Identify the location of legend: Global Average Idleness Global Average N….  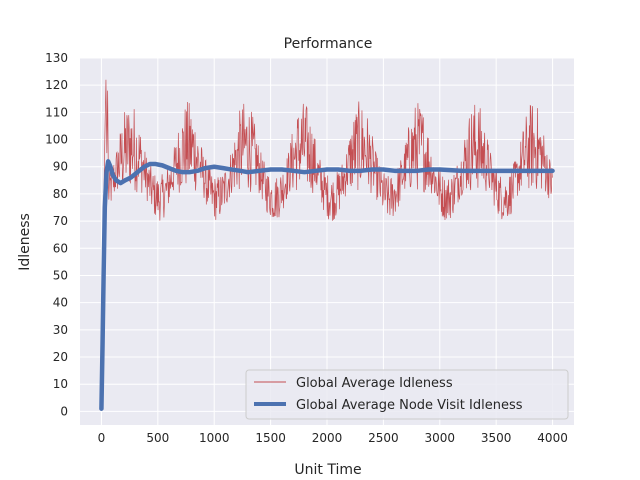
(407, 394).